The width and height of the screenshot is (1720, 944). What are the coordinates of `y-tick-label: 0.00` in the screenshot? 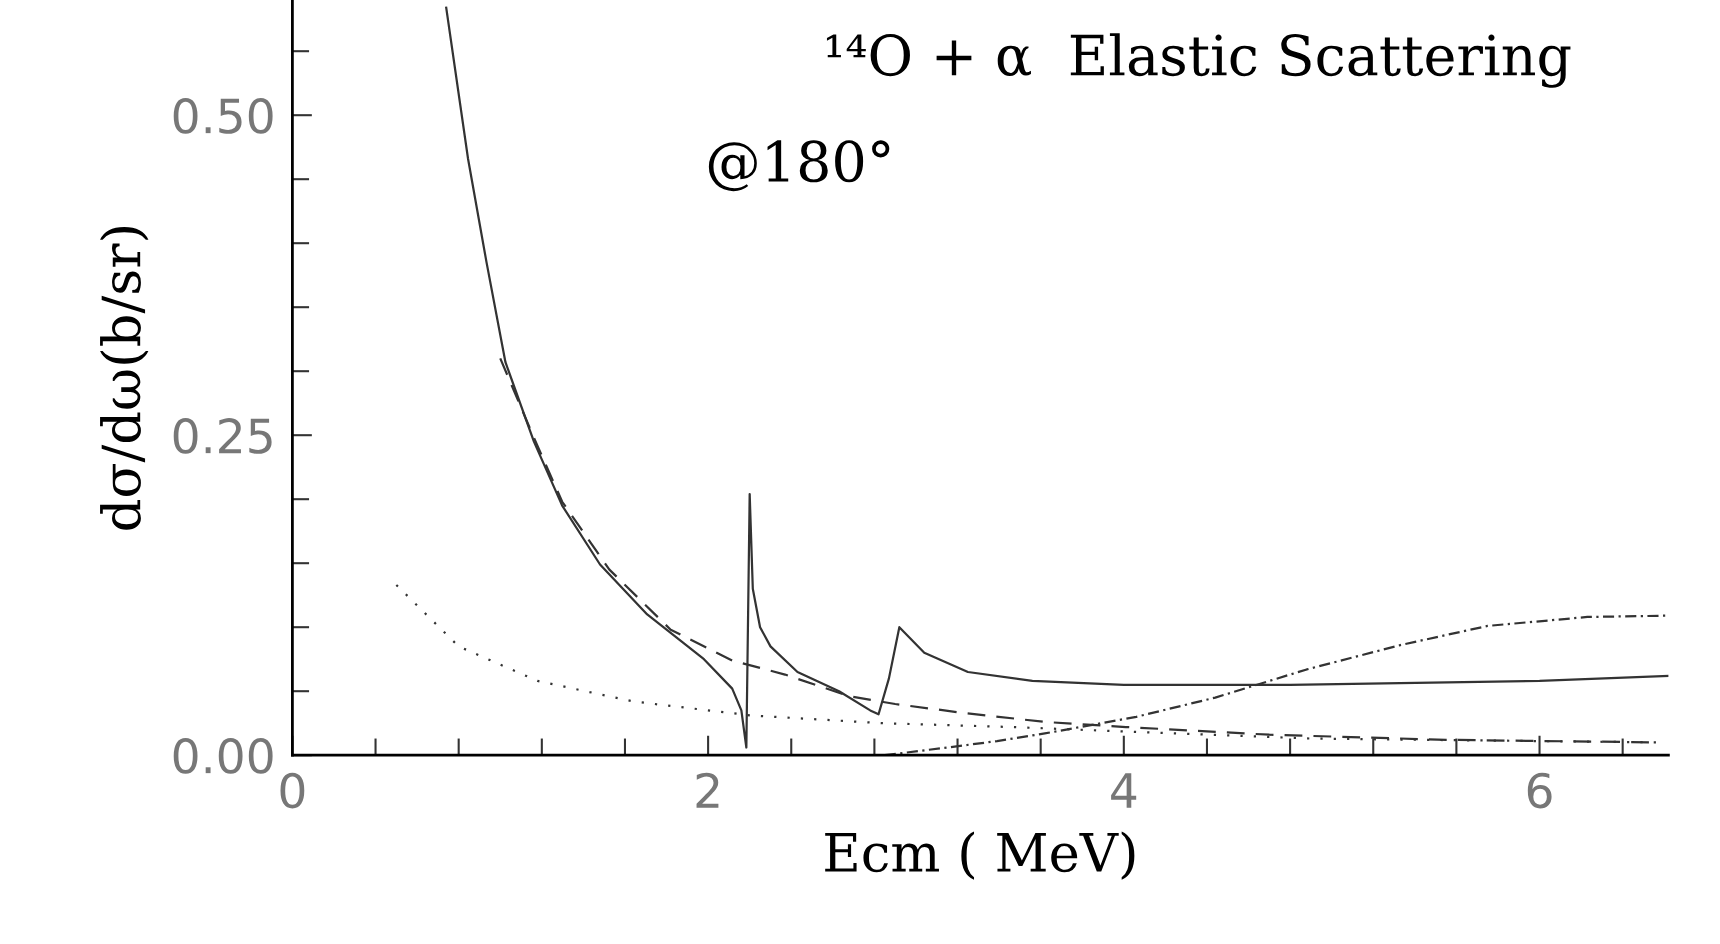 It's located at (223, 756).